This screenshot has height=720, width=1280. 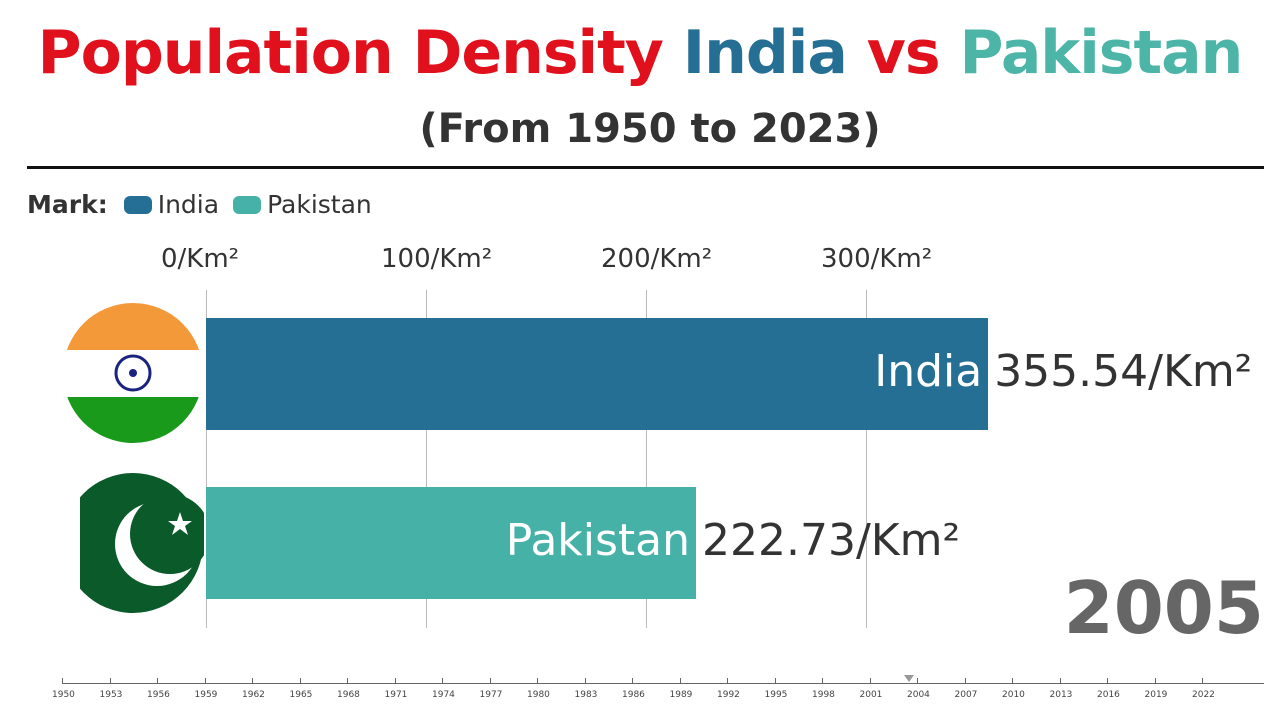 What do you see at coordinates (681, 695) in the screenshot?
I see `timeline-year-label: 1989` at bounding box center [681, 695].